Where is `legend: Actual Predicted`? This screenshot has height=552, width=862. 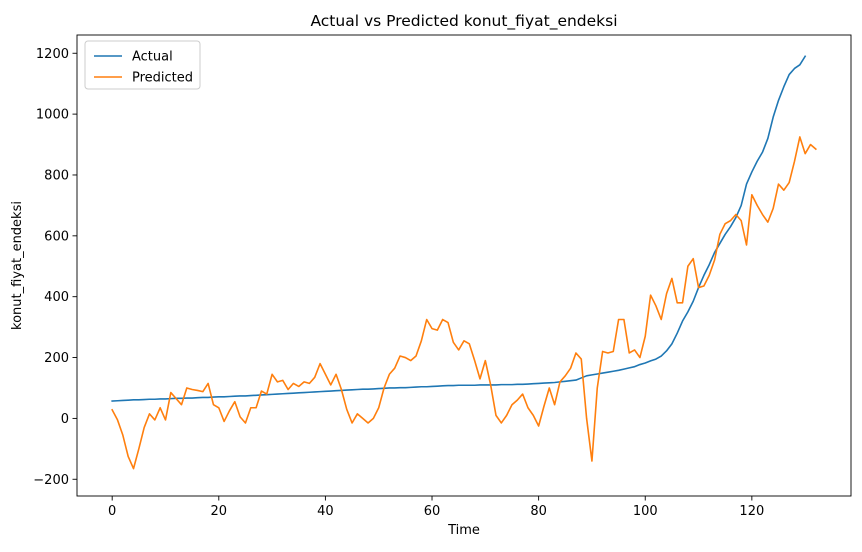 legend: Actual Predicted is located at coordinates (142, 65).